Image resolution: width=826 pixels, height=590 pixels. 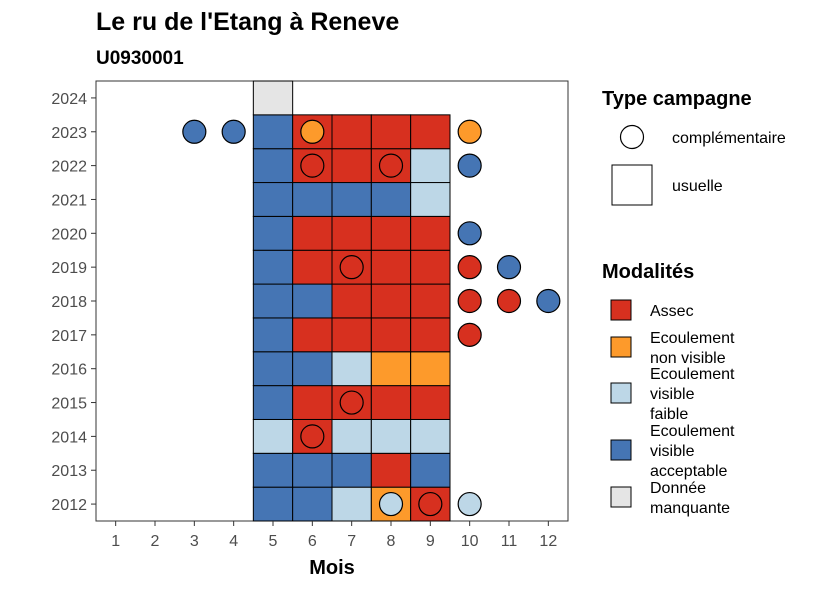 What do you see at coordinates (69, 370) in the screenshot?
I see `y-tick-label: 2016` at bounding box center [69, 370].